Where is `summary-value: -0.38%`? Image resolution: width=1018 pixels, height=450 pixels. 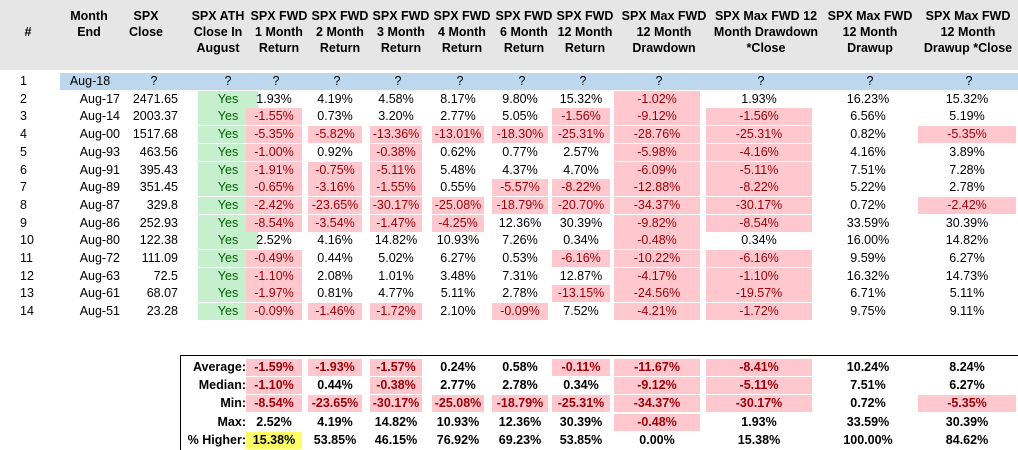
summary-value: -0.38% is located at coordinates (396, 386).